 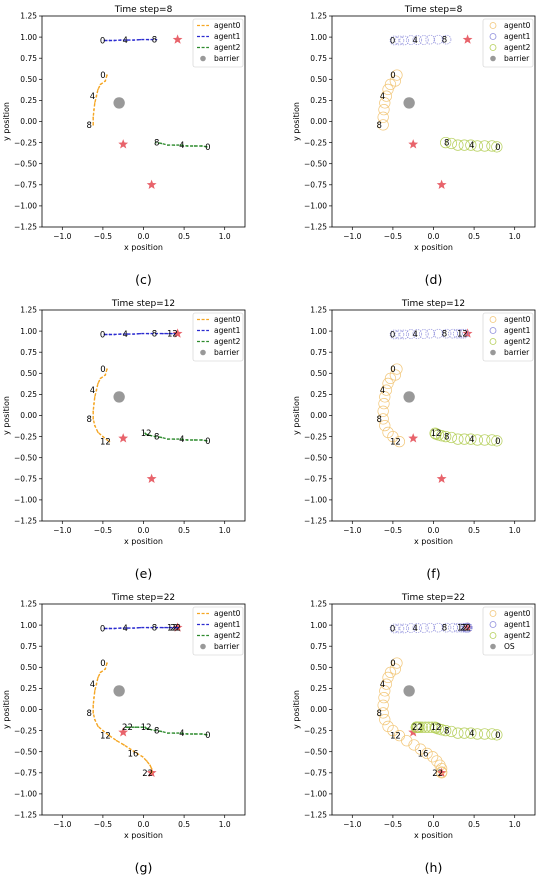 What do you see at coordinates (471, 734) in the screenshot?
I see `agent2-step-label: 4` at bounding box center [471, 734].